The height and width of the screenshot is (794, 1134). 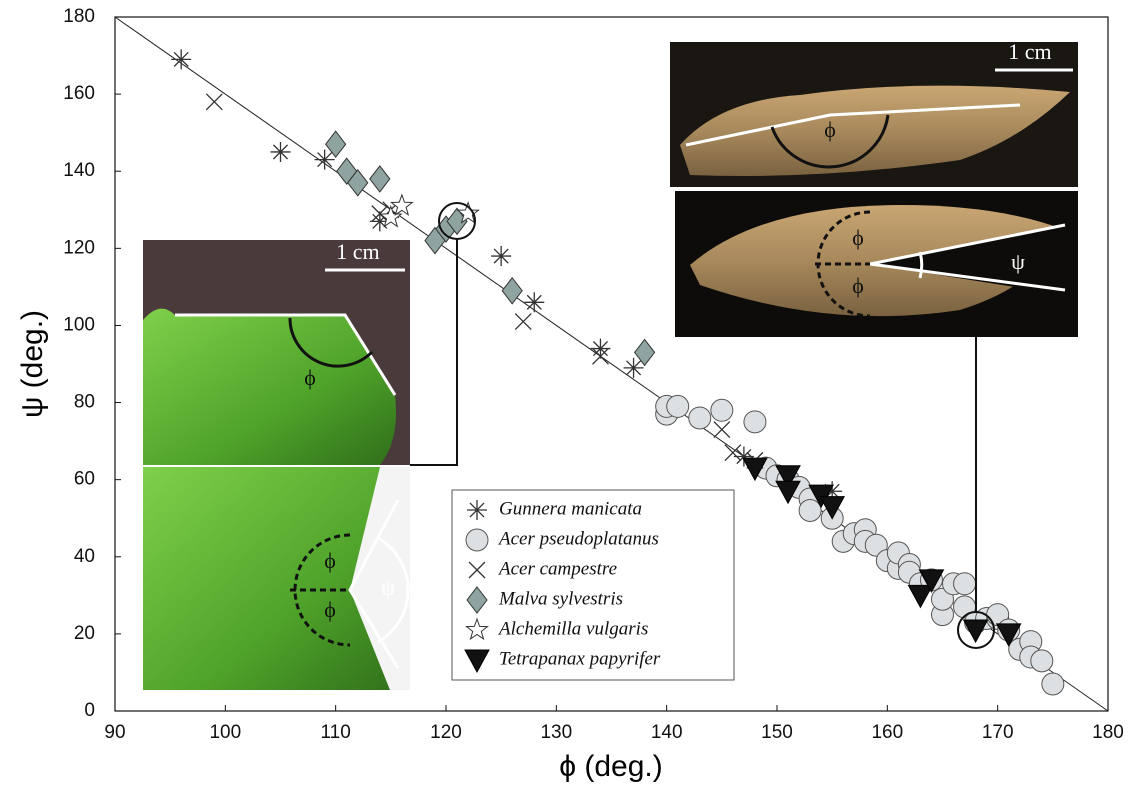 I want to click on inset-right-top: 1 cm ϕ, so click(x=874, y=113).